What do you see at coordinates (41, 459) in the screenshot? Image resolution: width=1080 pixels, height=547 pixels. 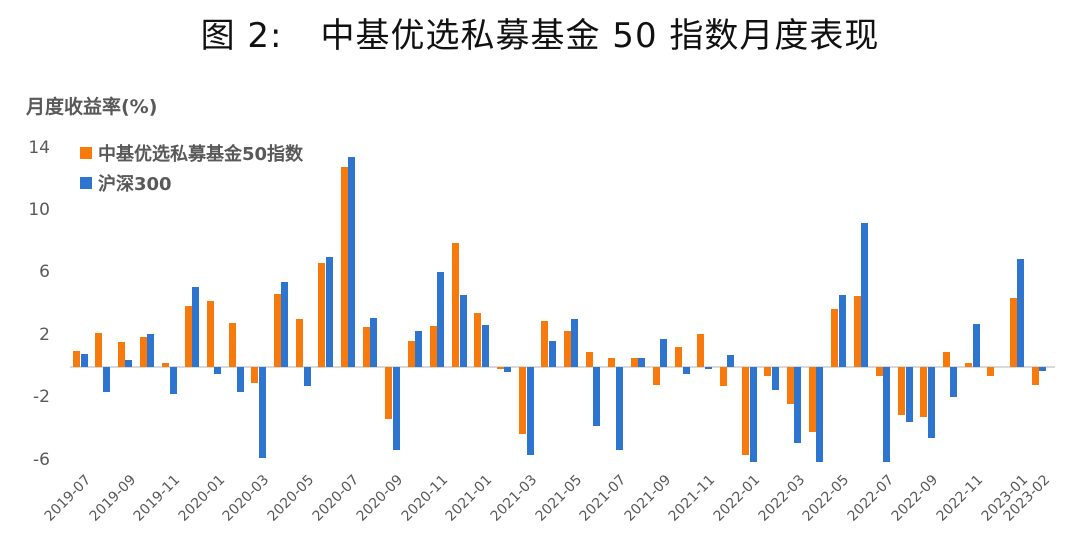 I see `y-tick-label: -6` at bounding box center [41, 459].